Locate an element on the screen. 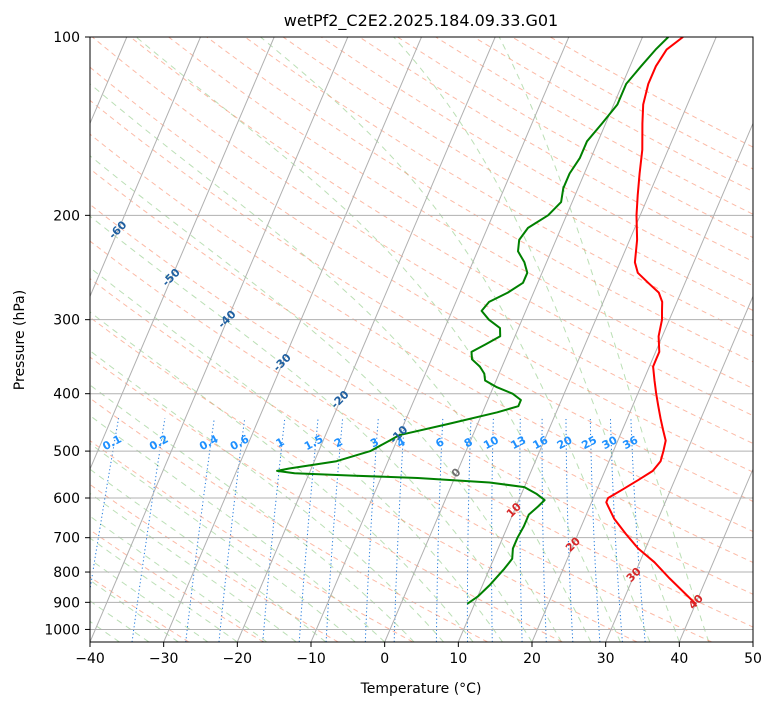 The image size is (775, 708). mixing-ratio-label: 30 is located at coordinates (610, 442).